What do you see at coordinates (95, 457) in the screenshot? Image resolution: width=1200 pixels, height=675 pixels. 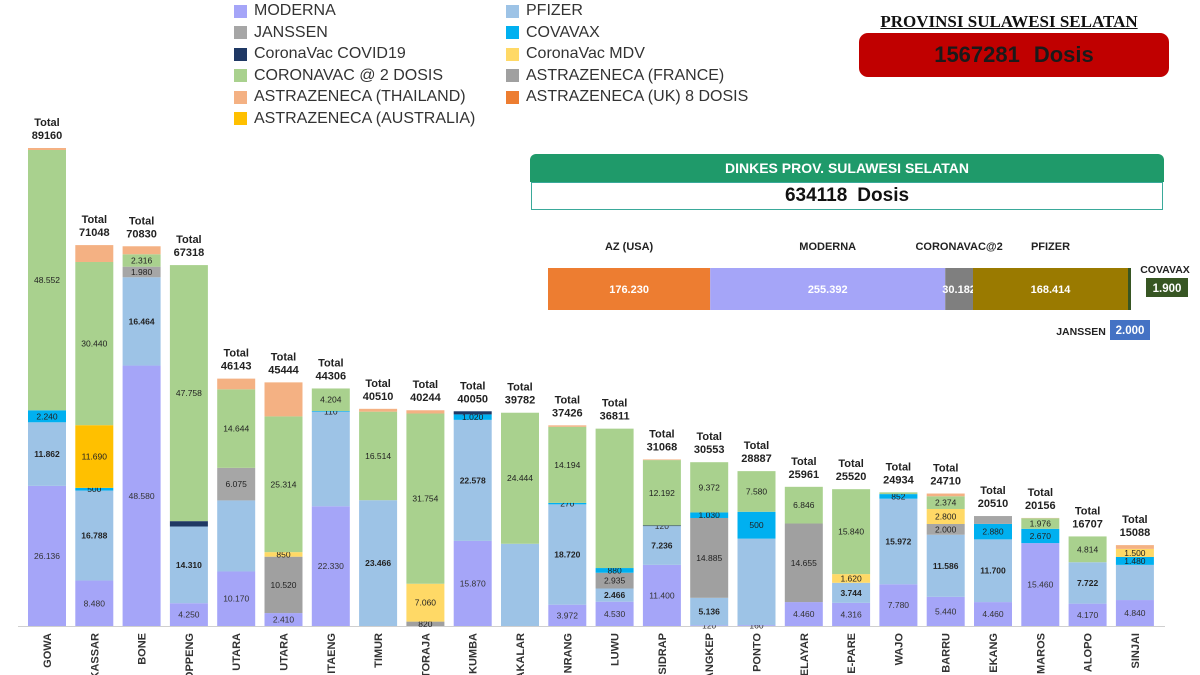 I see `bar-segment-label: 11.690` at bounding box center [95, 457].